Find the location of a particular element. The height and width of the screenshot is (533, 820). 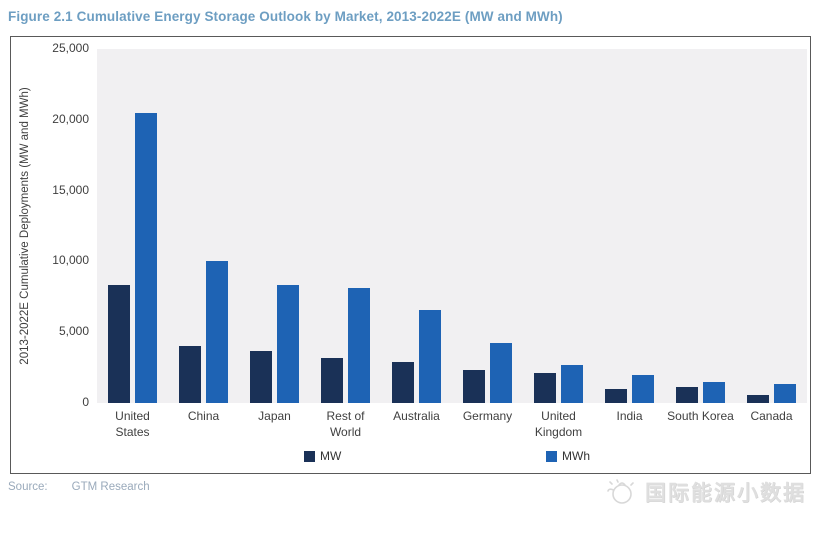

legend-item-mwh: MWh is located at coordinates (568, 456).